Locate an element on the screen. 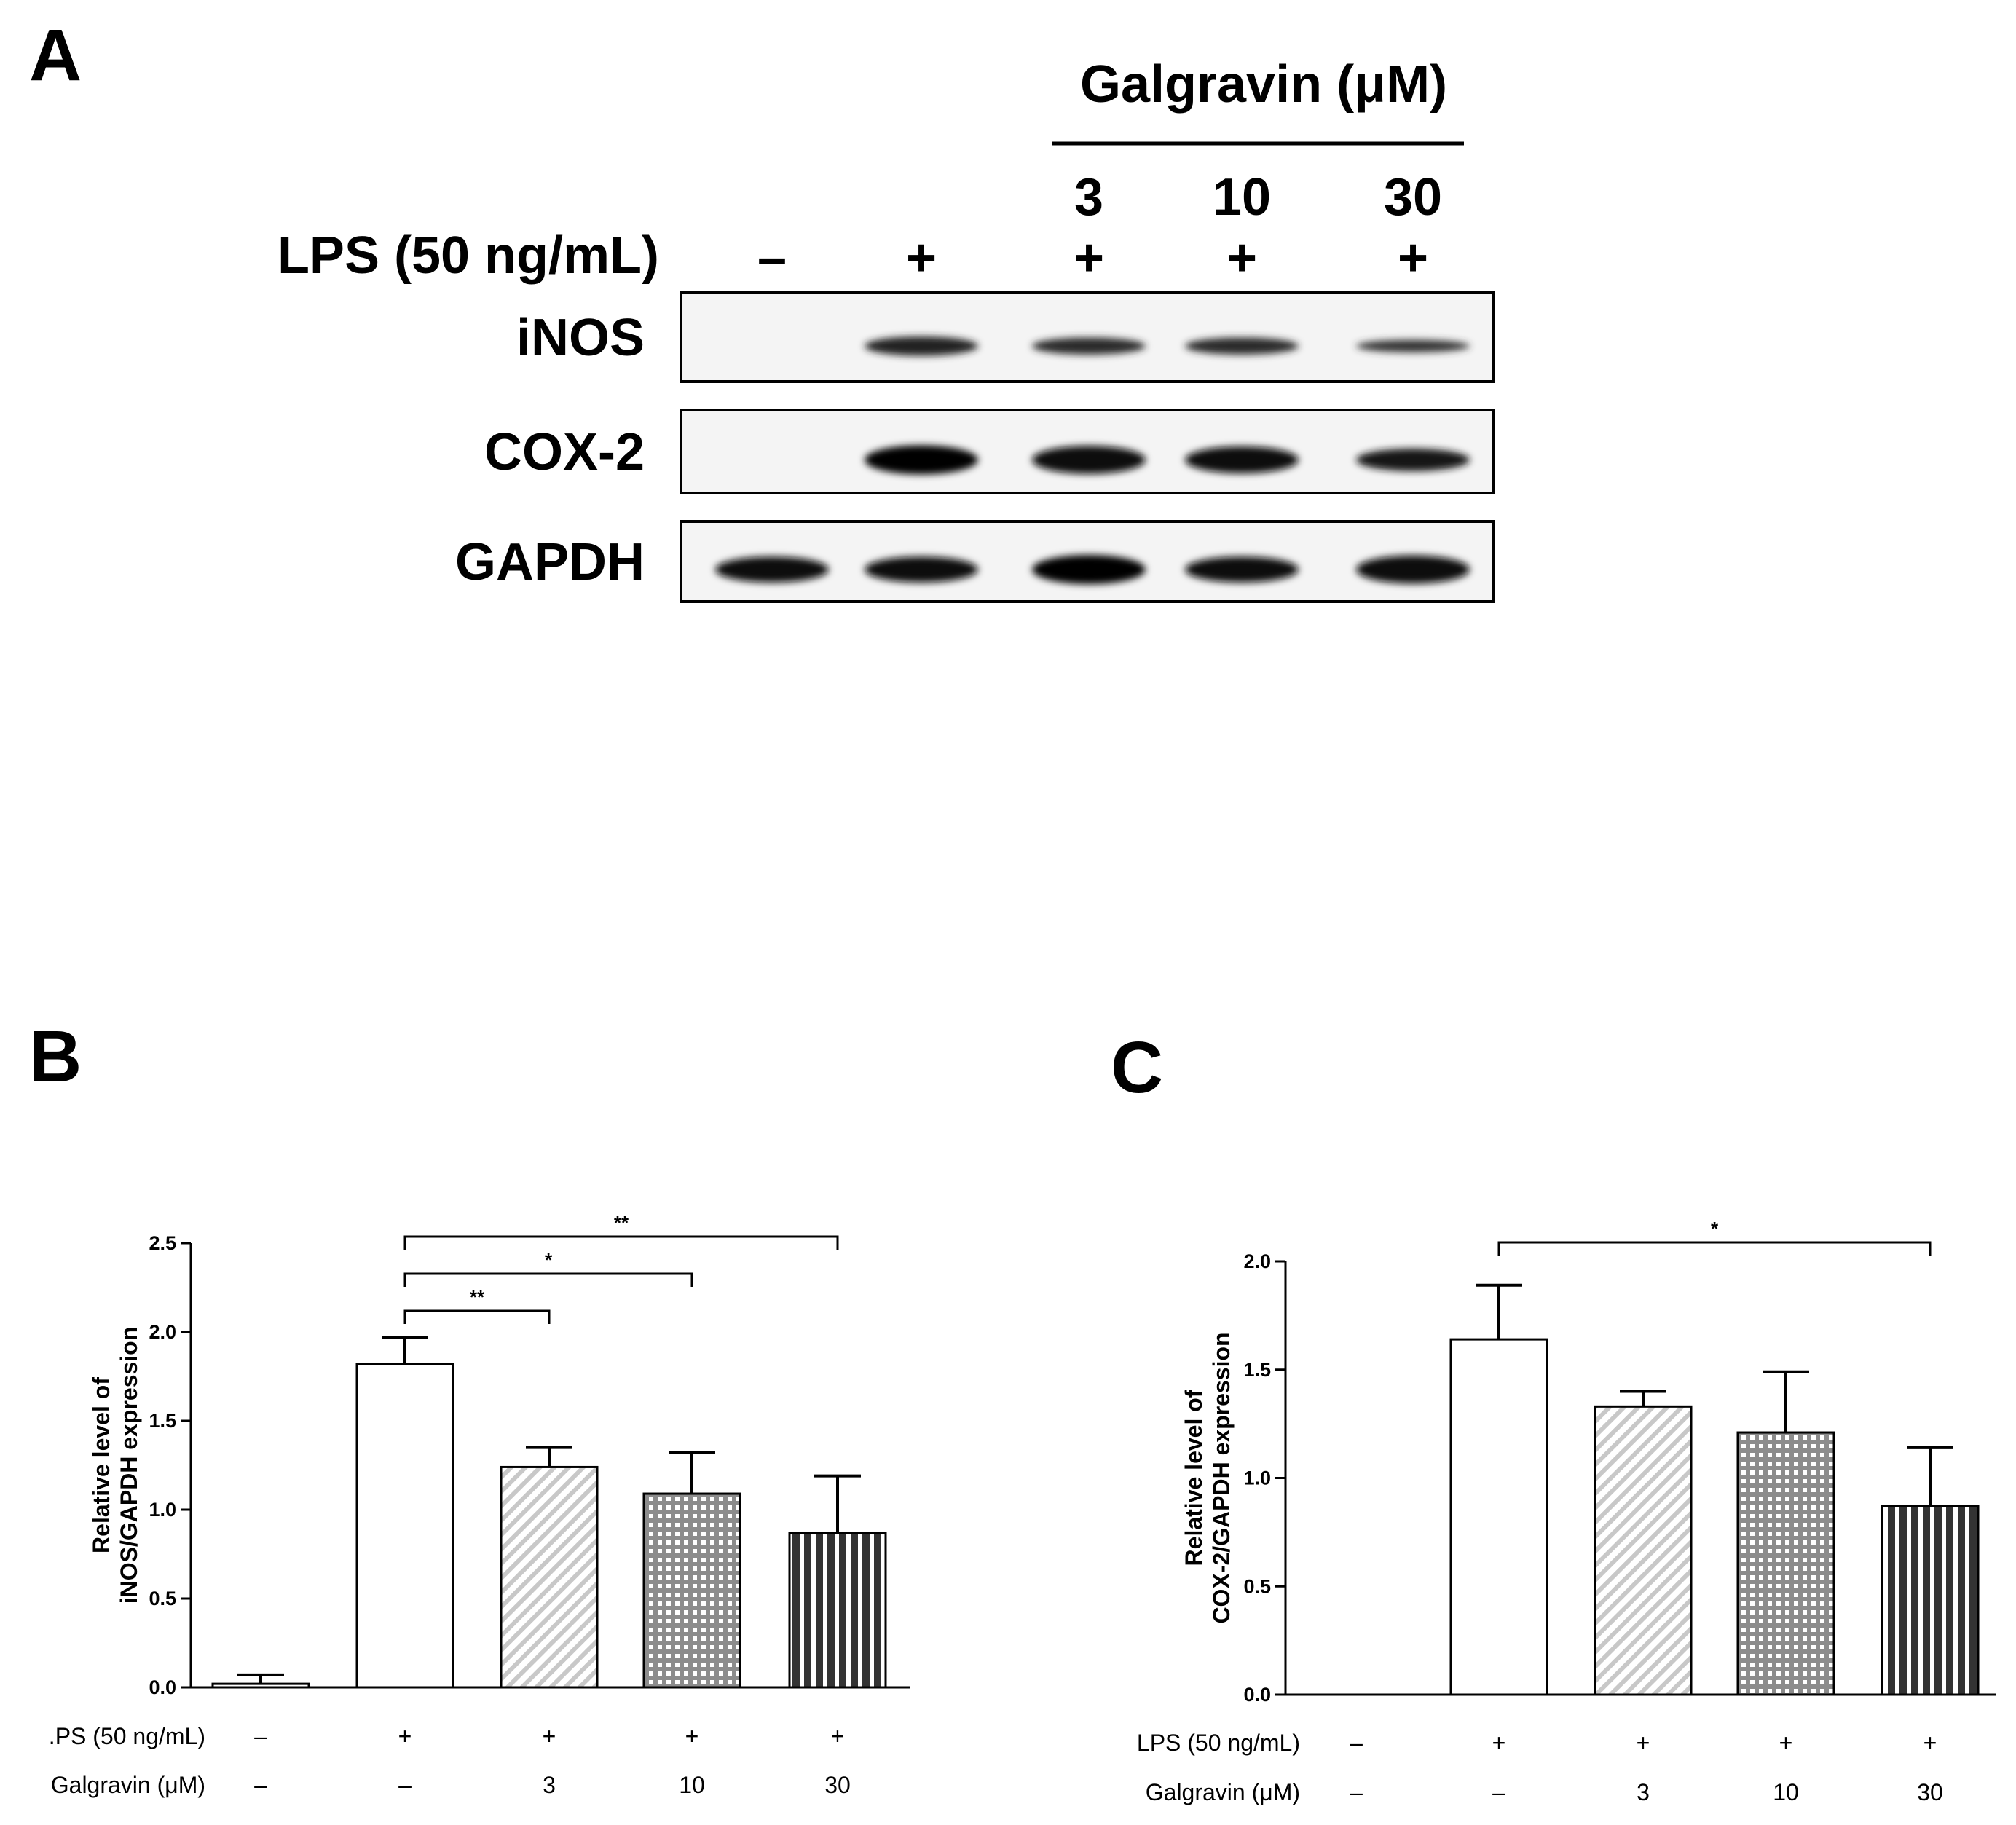 Image resolution: width=2016 pixels, height=1825 pixels. panel-letter-b: B is located at coordinates (55, 1056).